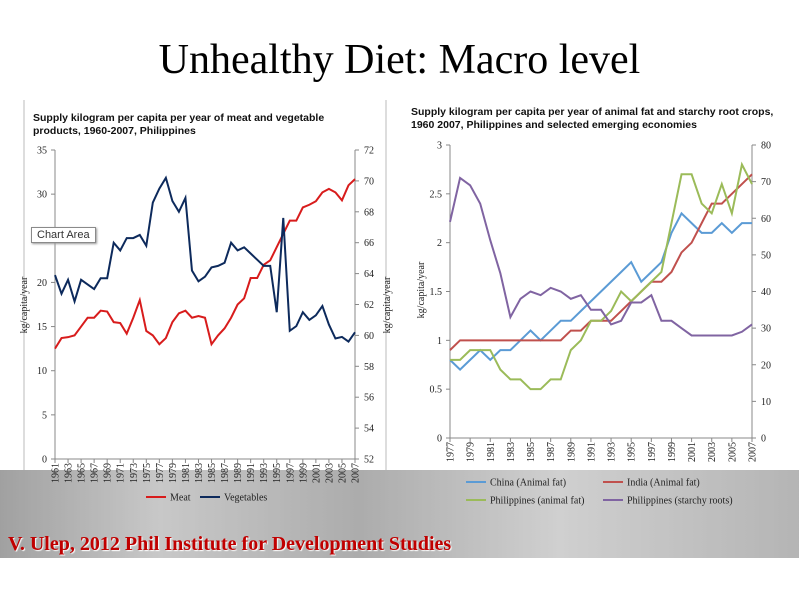  I want to click on legend-label: Meat, so click(180, 498).